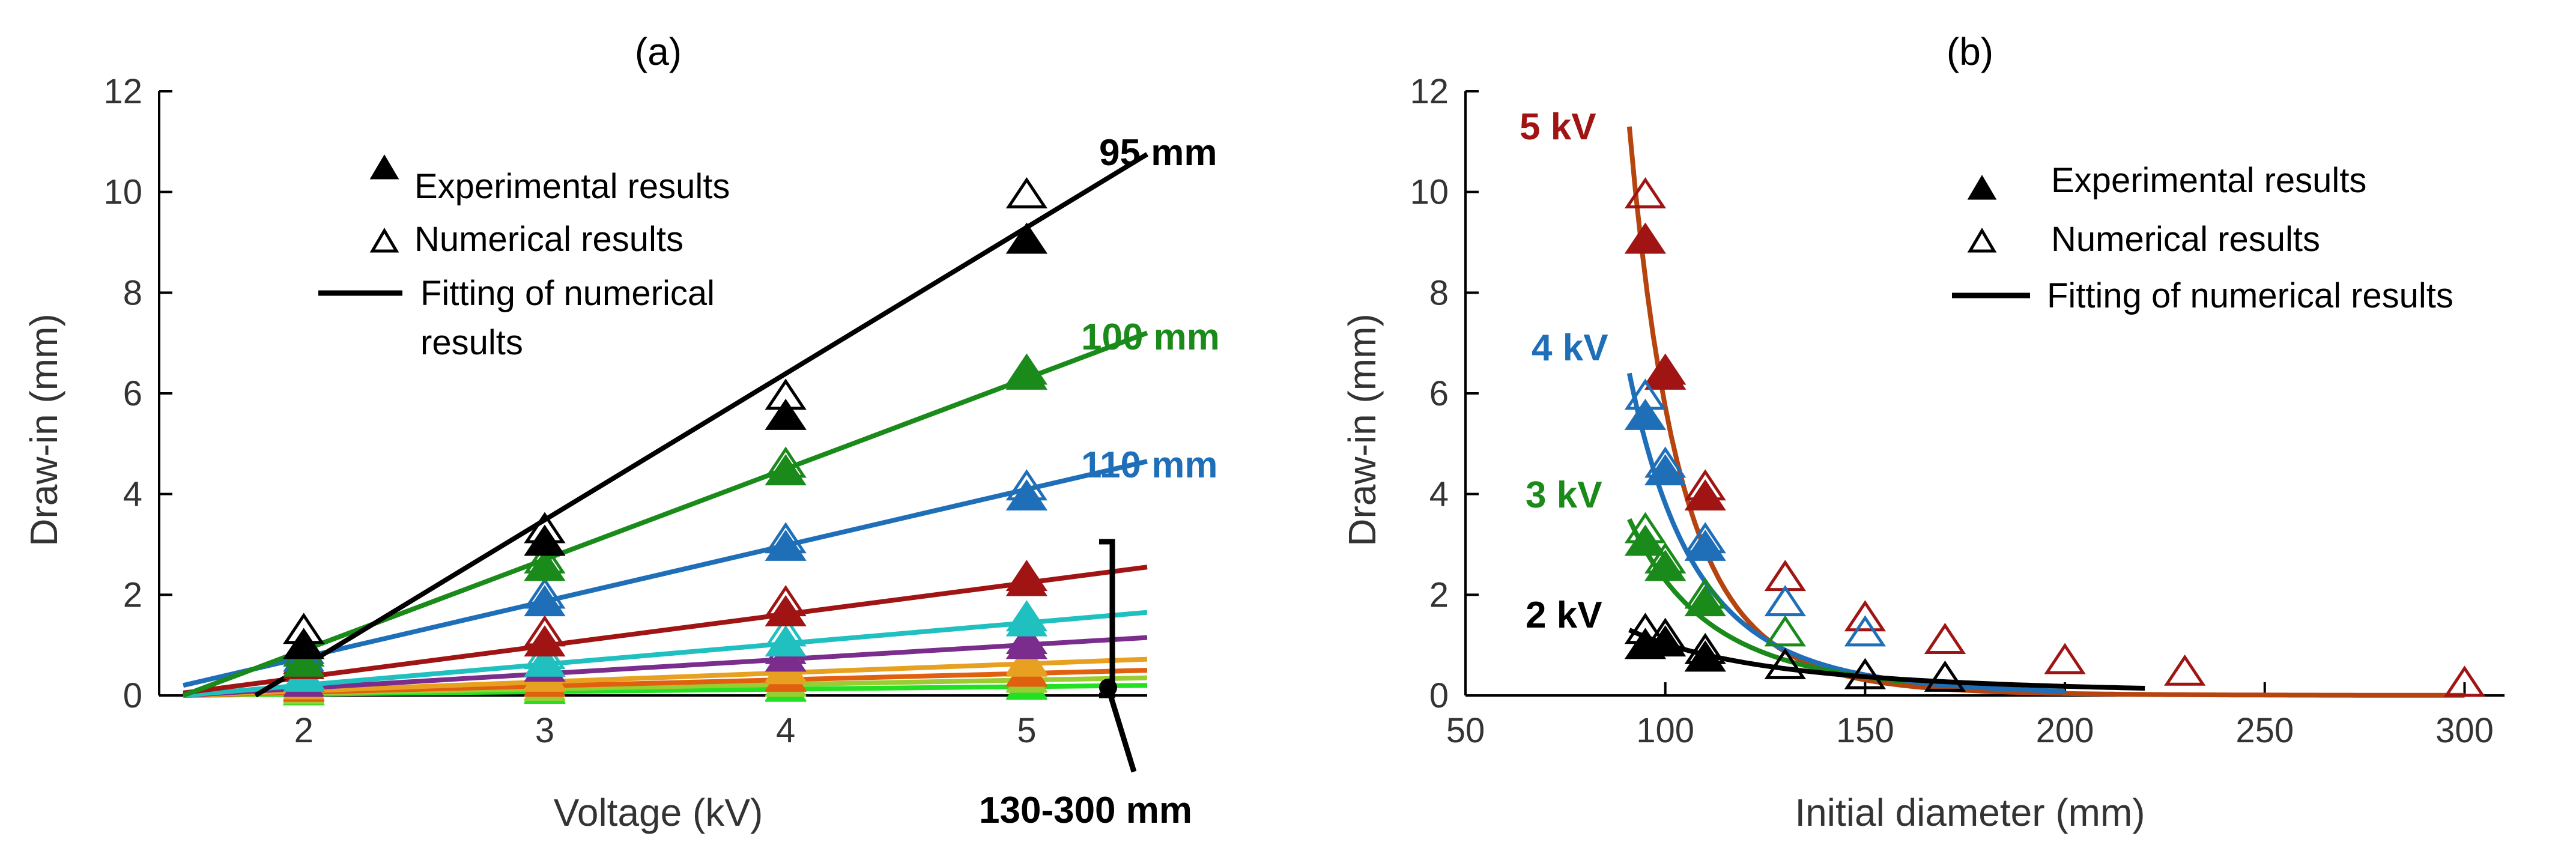 The height and width of the screenshot is (863, 2576). I want to click on y-tick-label: 10, so click(122, 192).